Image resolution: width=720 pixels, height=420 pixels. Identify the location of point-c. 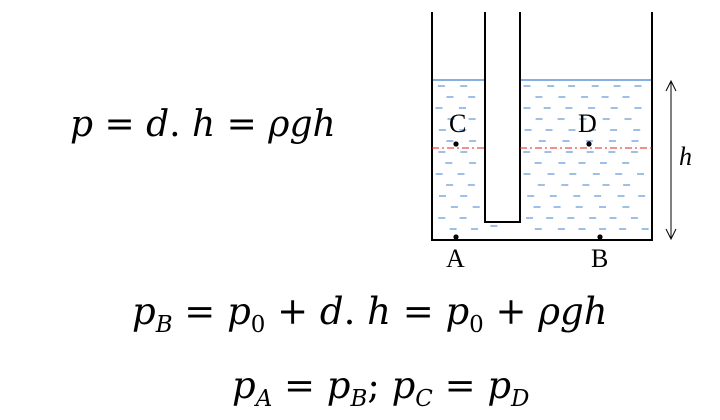
(456, 144).